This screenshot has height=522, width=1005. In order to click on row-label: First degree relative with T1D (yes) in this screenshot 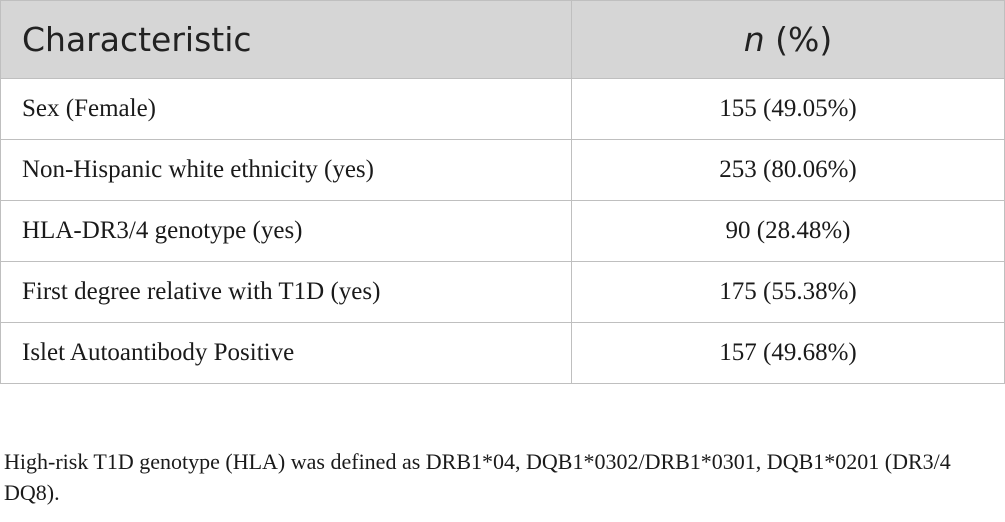, I will do `click(286, 292)`.